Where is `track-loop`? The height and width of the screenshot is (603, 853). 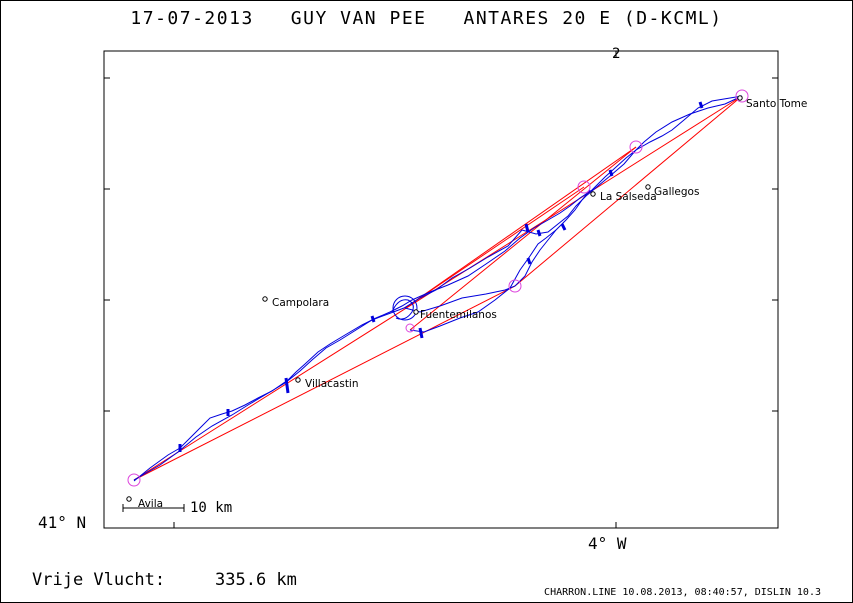 track-loop is located at coordinates (402, 309).